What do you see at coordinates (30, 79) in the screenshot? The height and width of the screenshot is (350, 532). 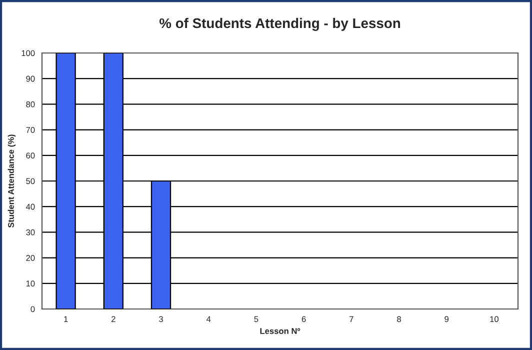 I see `y-tick-label: 90` at bounding box center [30, 79].